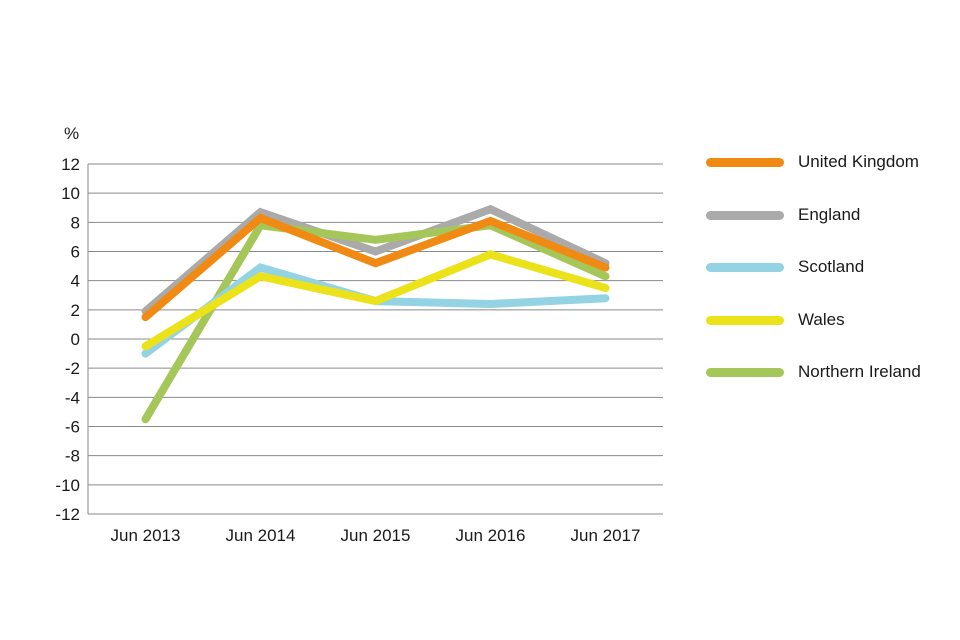 The width and height of the screenshot is (960, 640). What do you see at coordinates (75, 281) in the screenshot?
I see `y-tick-label: 4` at bounding box center [75, 281].